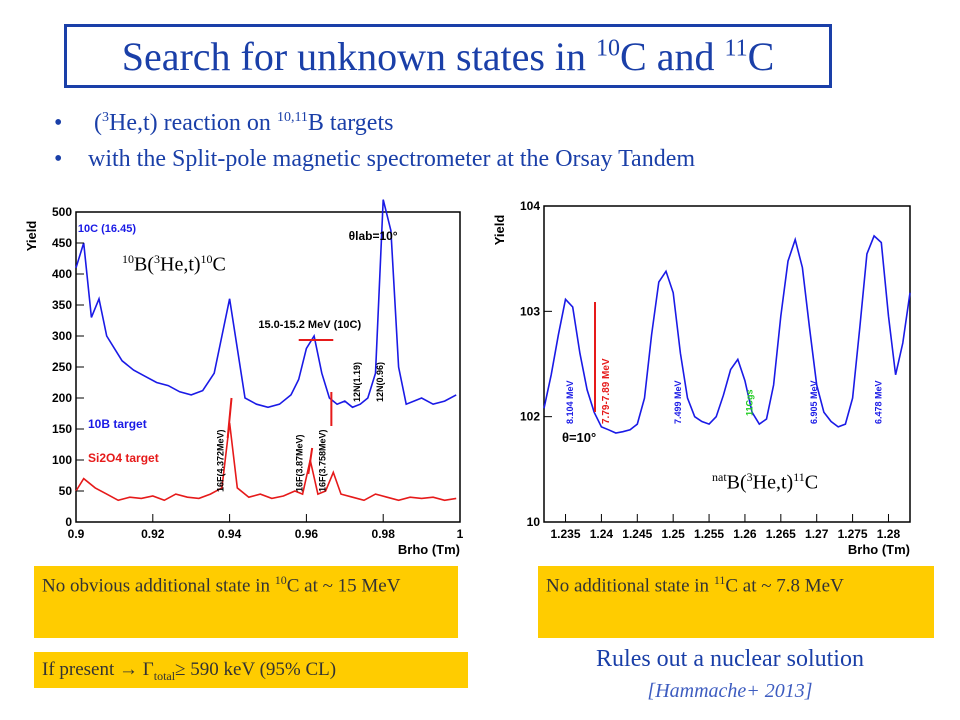 This screenshot has height=720, width=960. I want to click on peak-label: 7.79-7.89 MeV, so click(606, 391).